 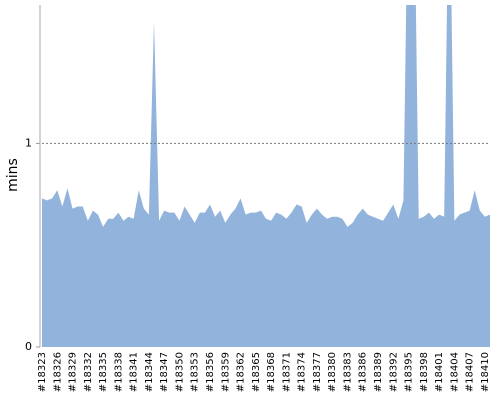 What do you see at coordinates (317, 372) in the screenshot?
I see `x-tick-label: #18377` at bounding box center [317, 372].